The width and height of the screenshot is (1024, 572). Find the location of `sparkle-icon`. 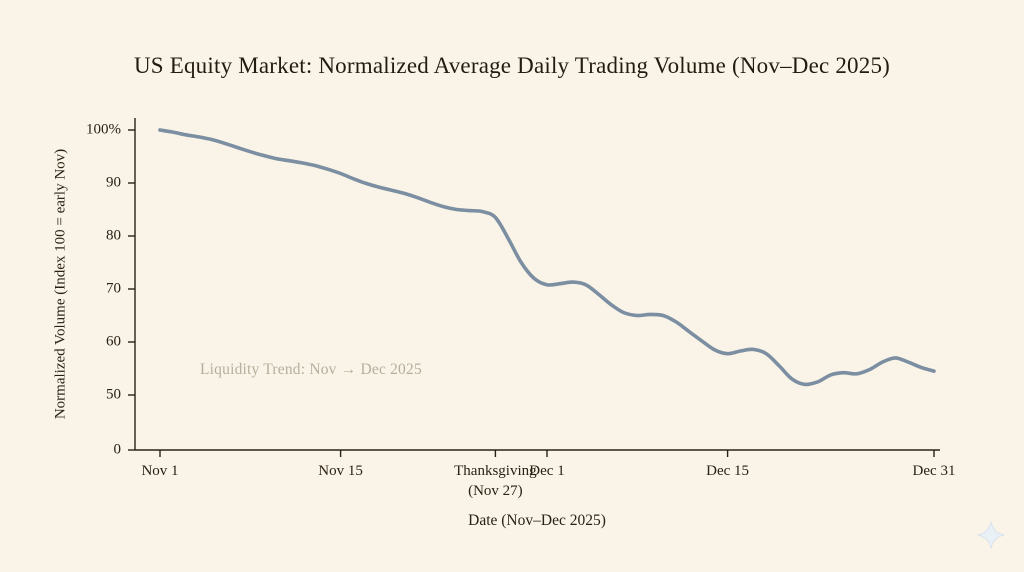

sparkle-icon is located at coordinates (991, 535).